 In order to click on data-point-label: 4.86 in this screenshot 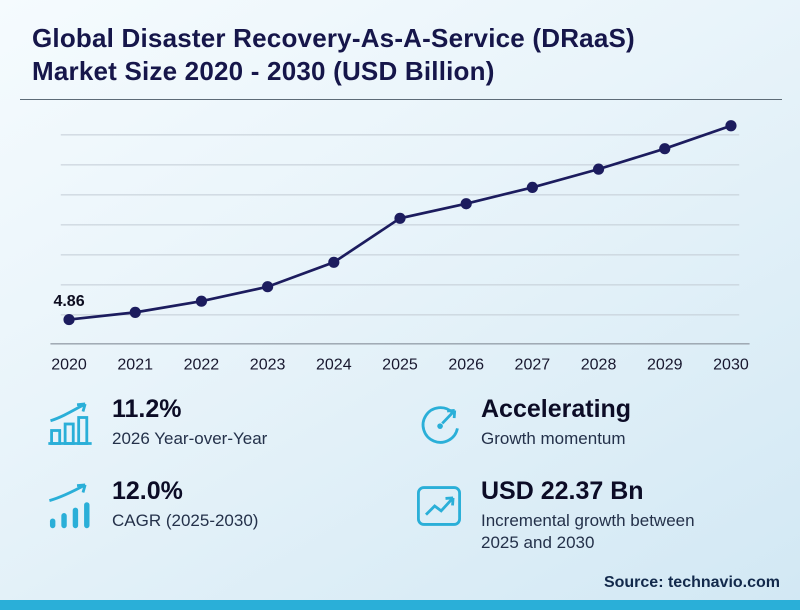, I will do `click(68, 301)`.